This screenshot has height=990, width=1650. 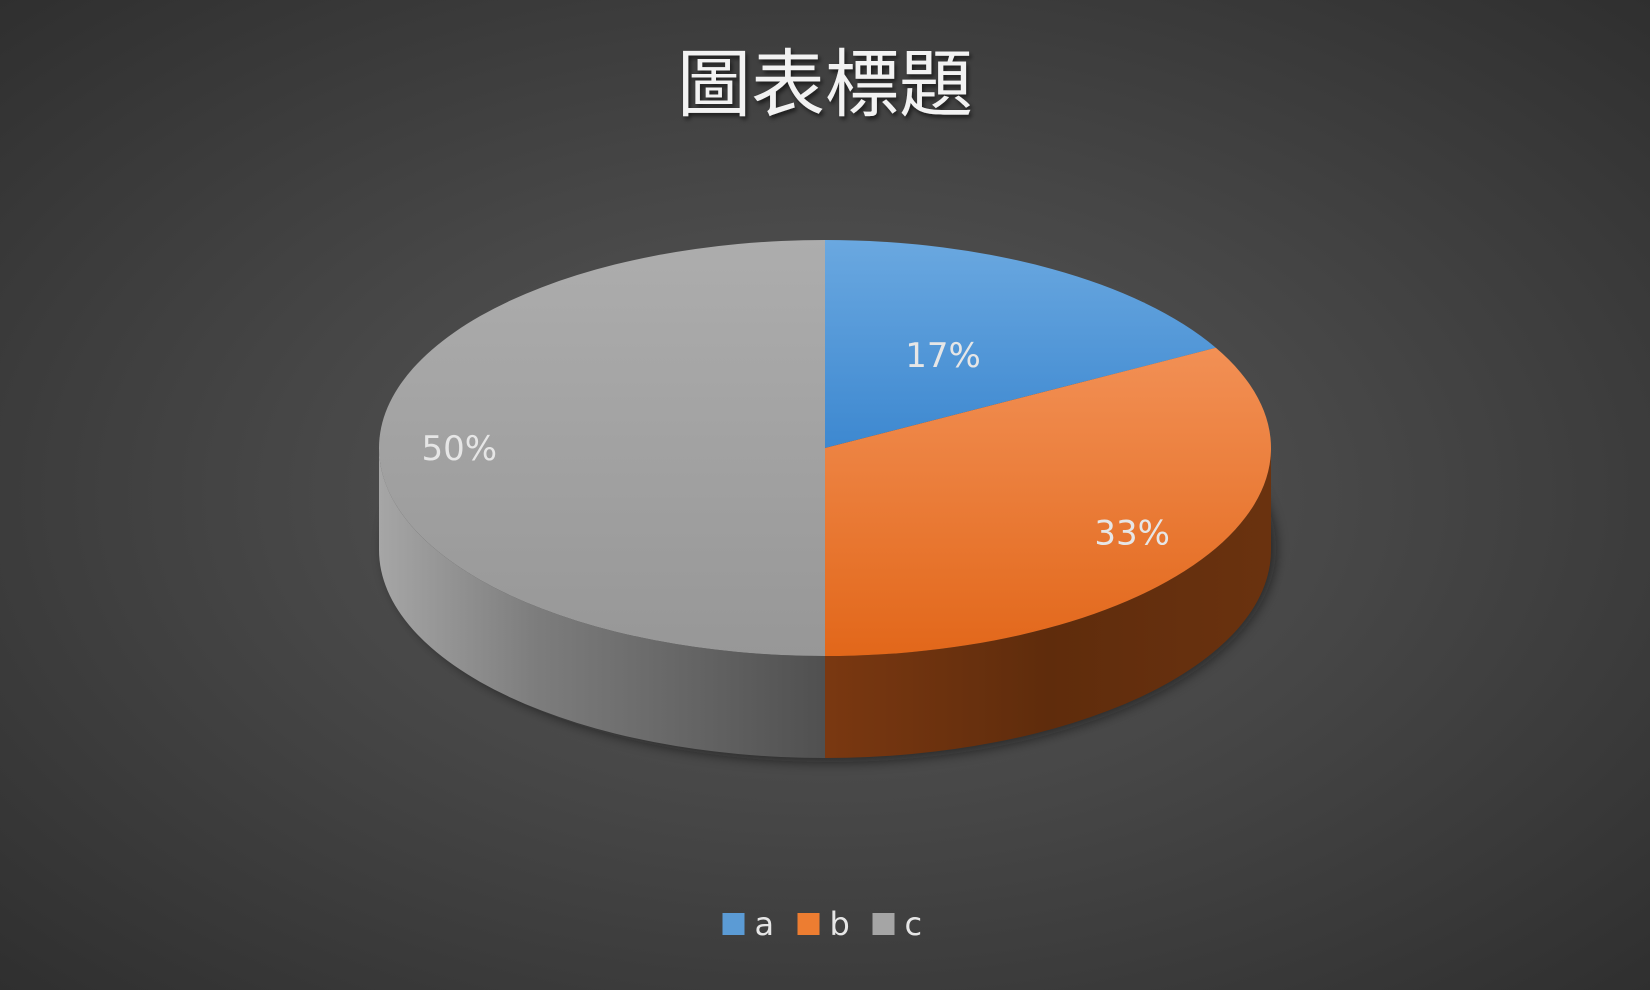 I want to click on pie-slice-c, so click(x=602, y=448).